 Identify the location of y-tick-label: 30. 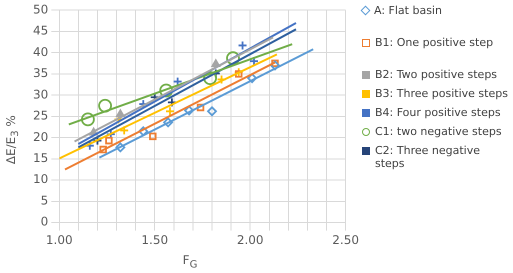
(40, 94).